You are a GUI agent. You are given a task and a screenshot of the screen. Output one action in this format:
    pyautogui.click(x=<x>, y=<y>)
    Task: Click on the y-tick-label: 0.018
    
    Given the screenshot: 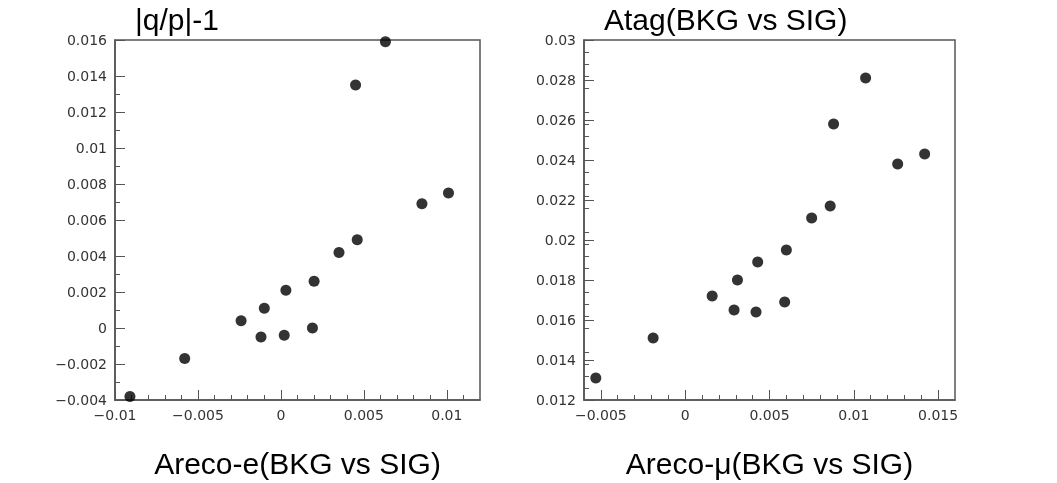 What is the action you would take?
    pyautogui.click(x=555, y=280)
    